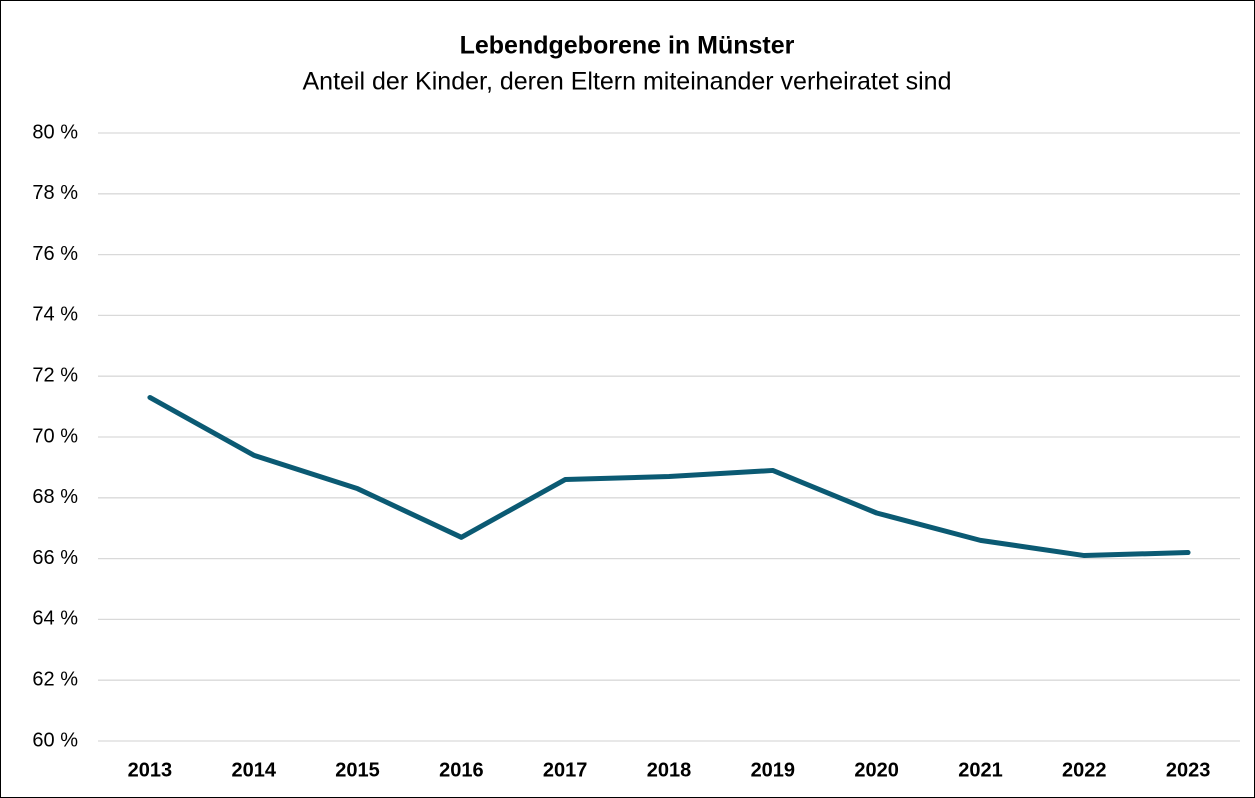 Image resolution: width=1255 pixels, height=798 pixels. Describe the element at coordinates (55, 497) in the screenshot. I see `y-tick-label: 68 %` at that location.